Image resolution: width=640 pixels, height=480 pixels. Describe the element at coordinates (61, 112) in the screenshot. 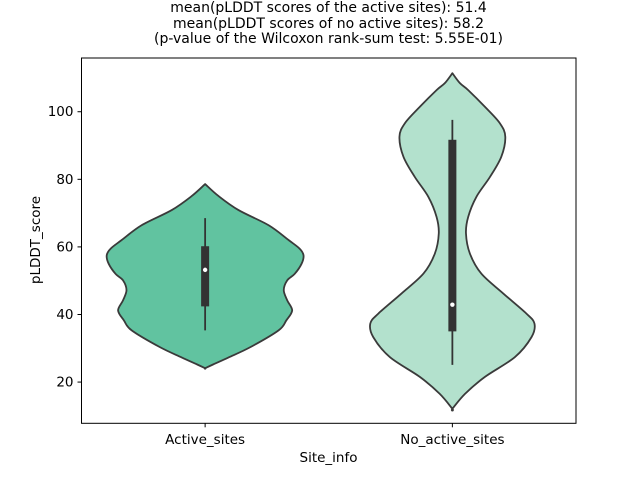

I see `y-tick-label: 100` at that location.